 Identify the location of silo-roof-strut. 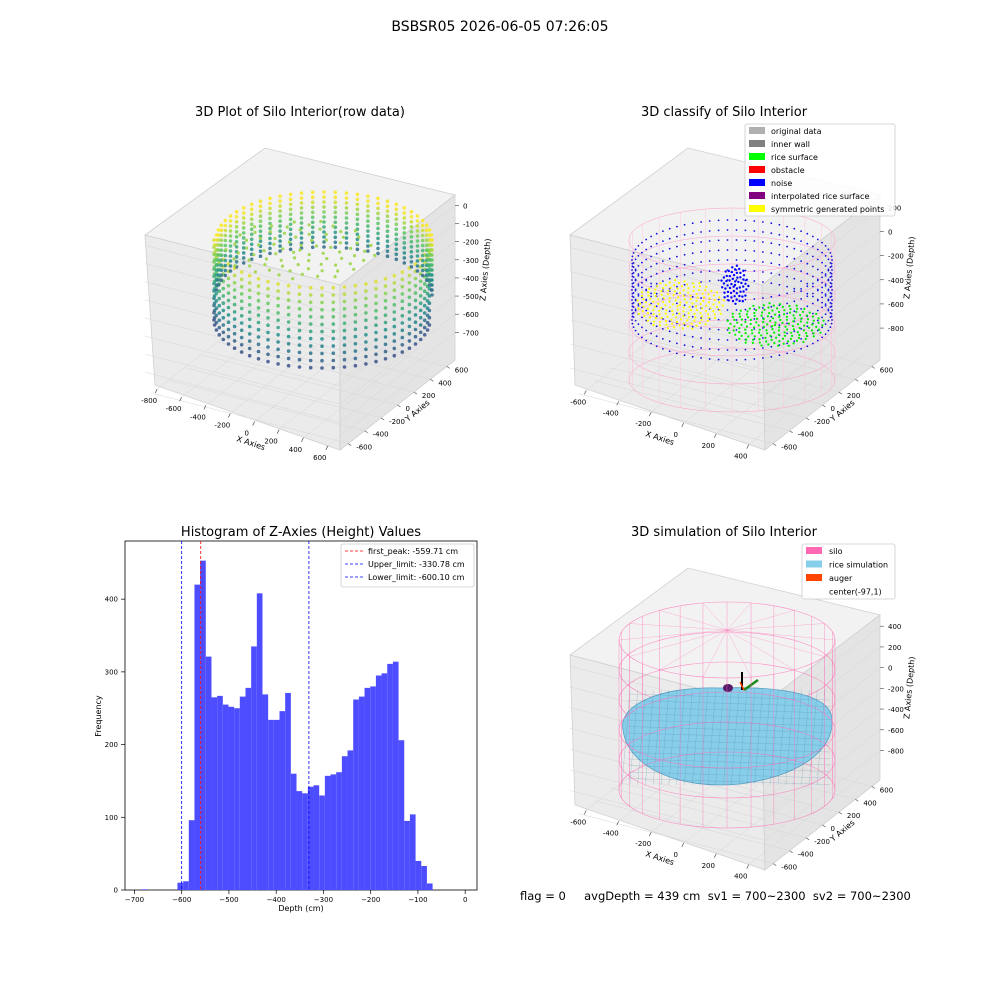
(715, 653).